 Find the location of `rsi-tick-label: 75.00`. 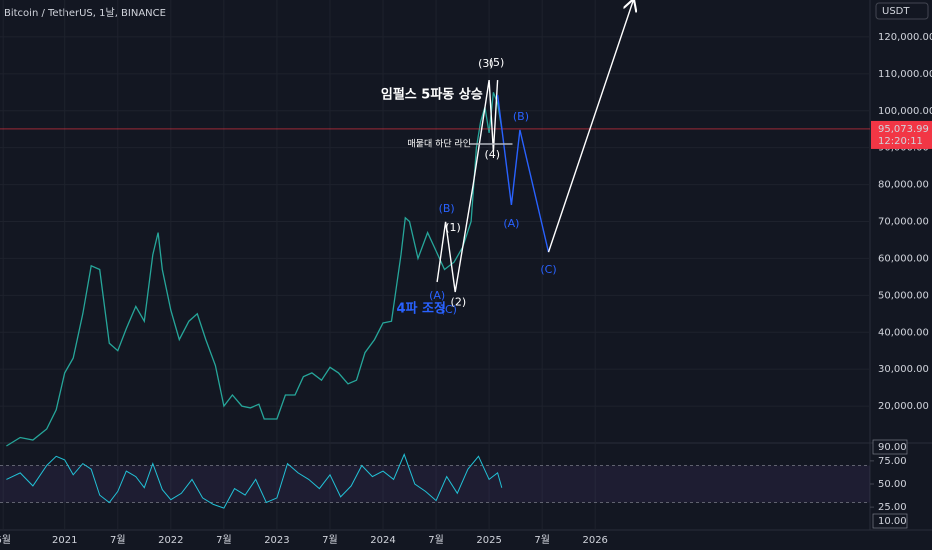

rsi-tick-label: 75.00 is located at coordinates (892, 461).